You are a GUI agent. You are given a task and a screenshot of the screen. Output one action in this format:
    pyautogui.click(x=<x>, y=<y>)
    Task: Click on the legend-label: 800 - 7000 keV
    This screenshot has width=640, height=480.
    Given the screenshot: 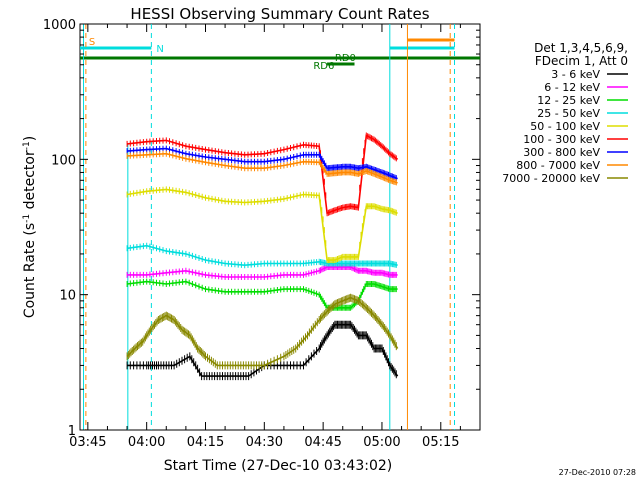 What is the action you would take?
    pyautogui.click(x=558, y=165)
    